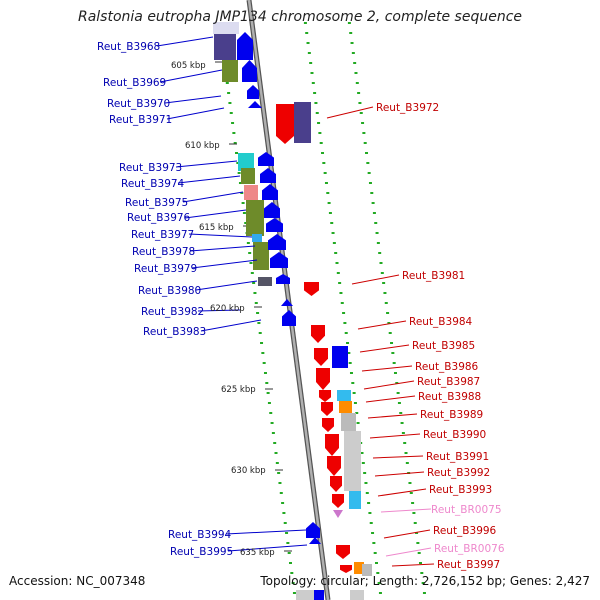  Describe the element at coordinates (134, 83) in the screenshot. I see `gene-label: Reut_B3969` at that location.